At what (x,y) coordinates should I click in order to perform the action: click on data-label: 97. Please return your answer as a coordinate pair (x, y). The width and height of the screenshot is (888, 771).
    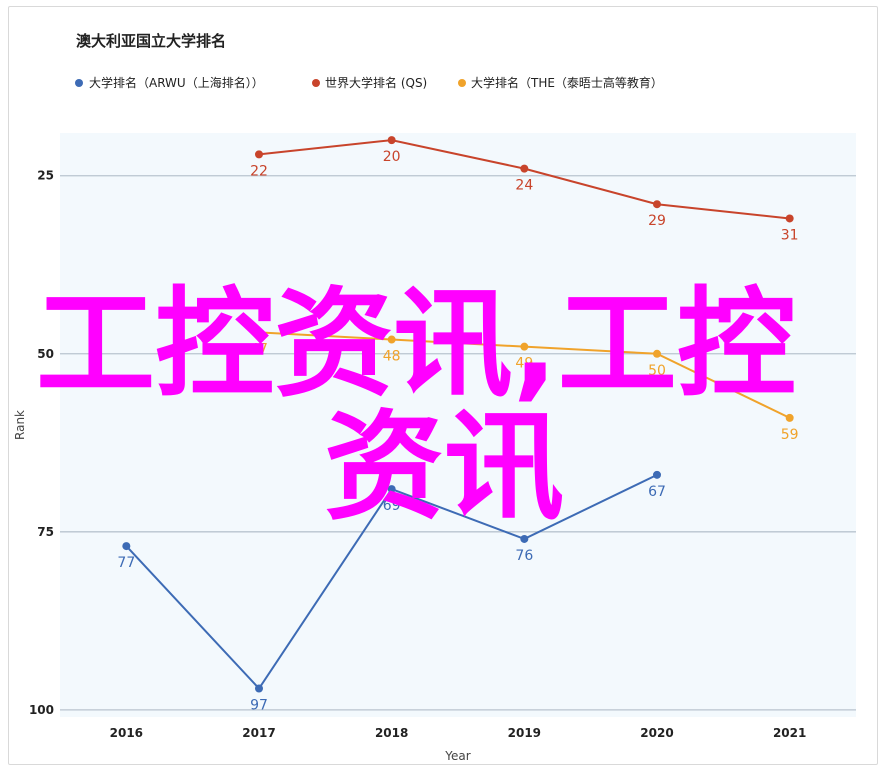
    Looking at the image, I should click on (259, 706).